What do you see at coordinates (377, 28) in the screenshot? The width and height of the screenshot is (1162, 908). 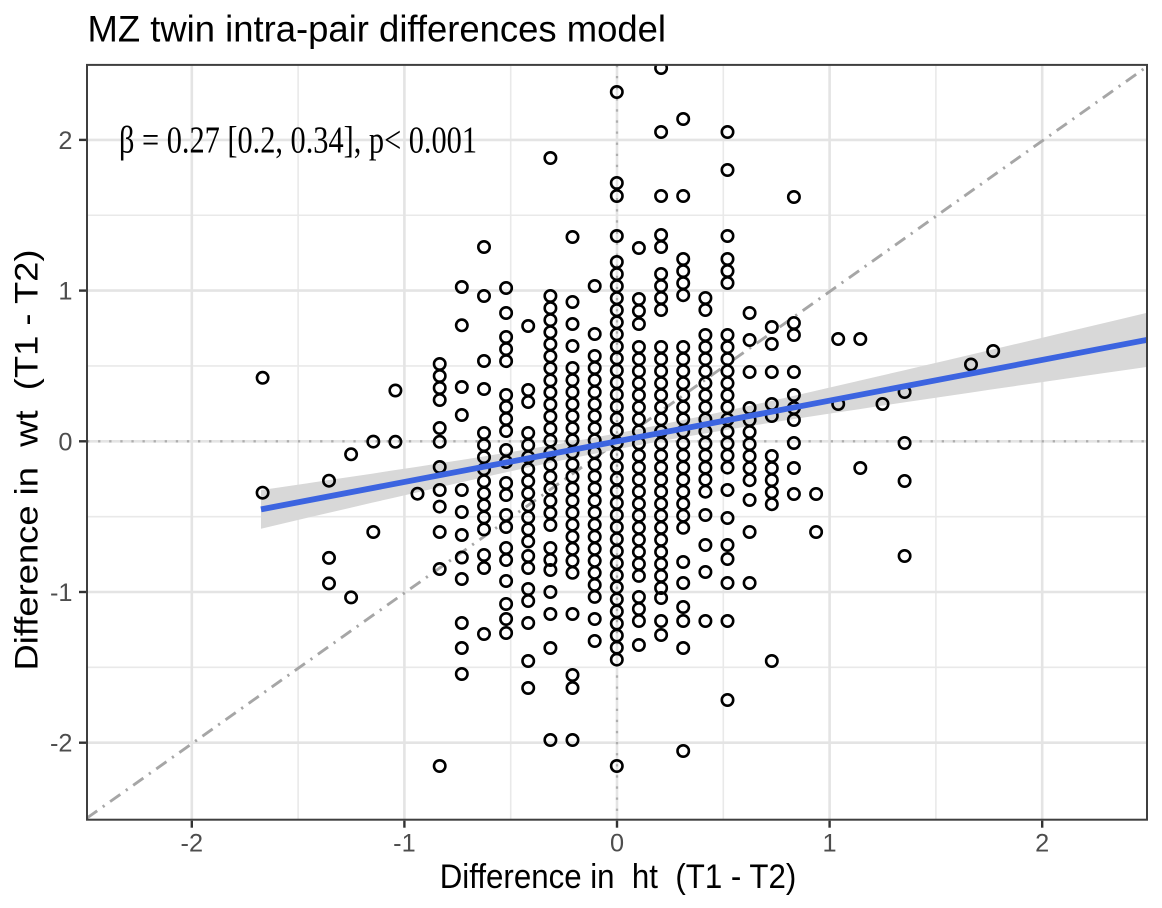 I see `svg-text:MZ twin intra-pair differences: MZ twin intra-pair differences model` at bounding box center [377, 28].